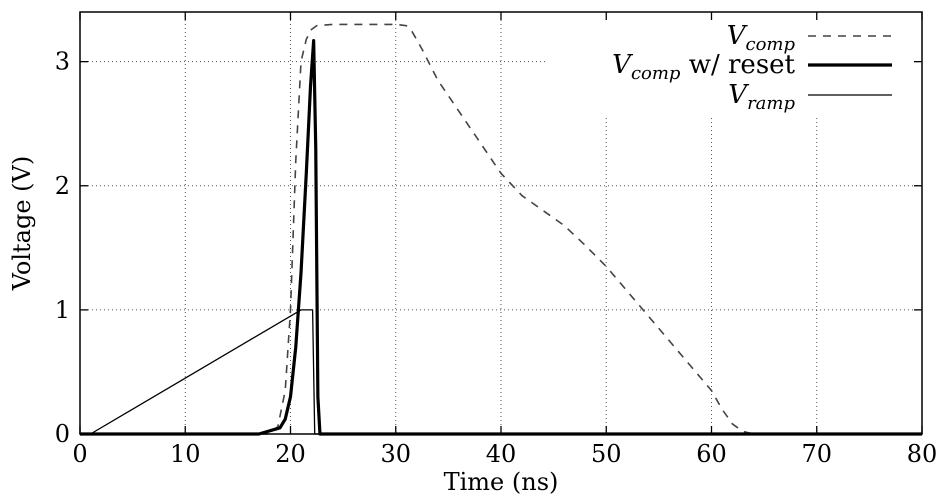 The height and width of the screenshot is (496, 944). Describe the element at coordinates (79, 454) in the screenshot. I see `x-tick-label: 0` at that location.